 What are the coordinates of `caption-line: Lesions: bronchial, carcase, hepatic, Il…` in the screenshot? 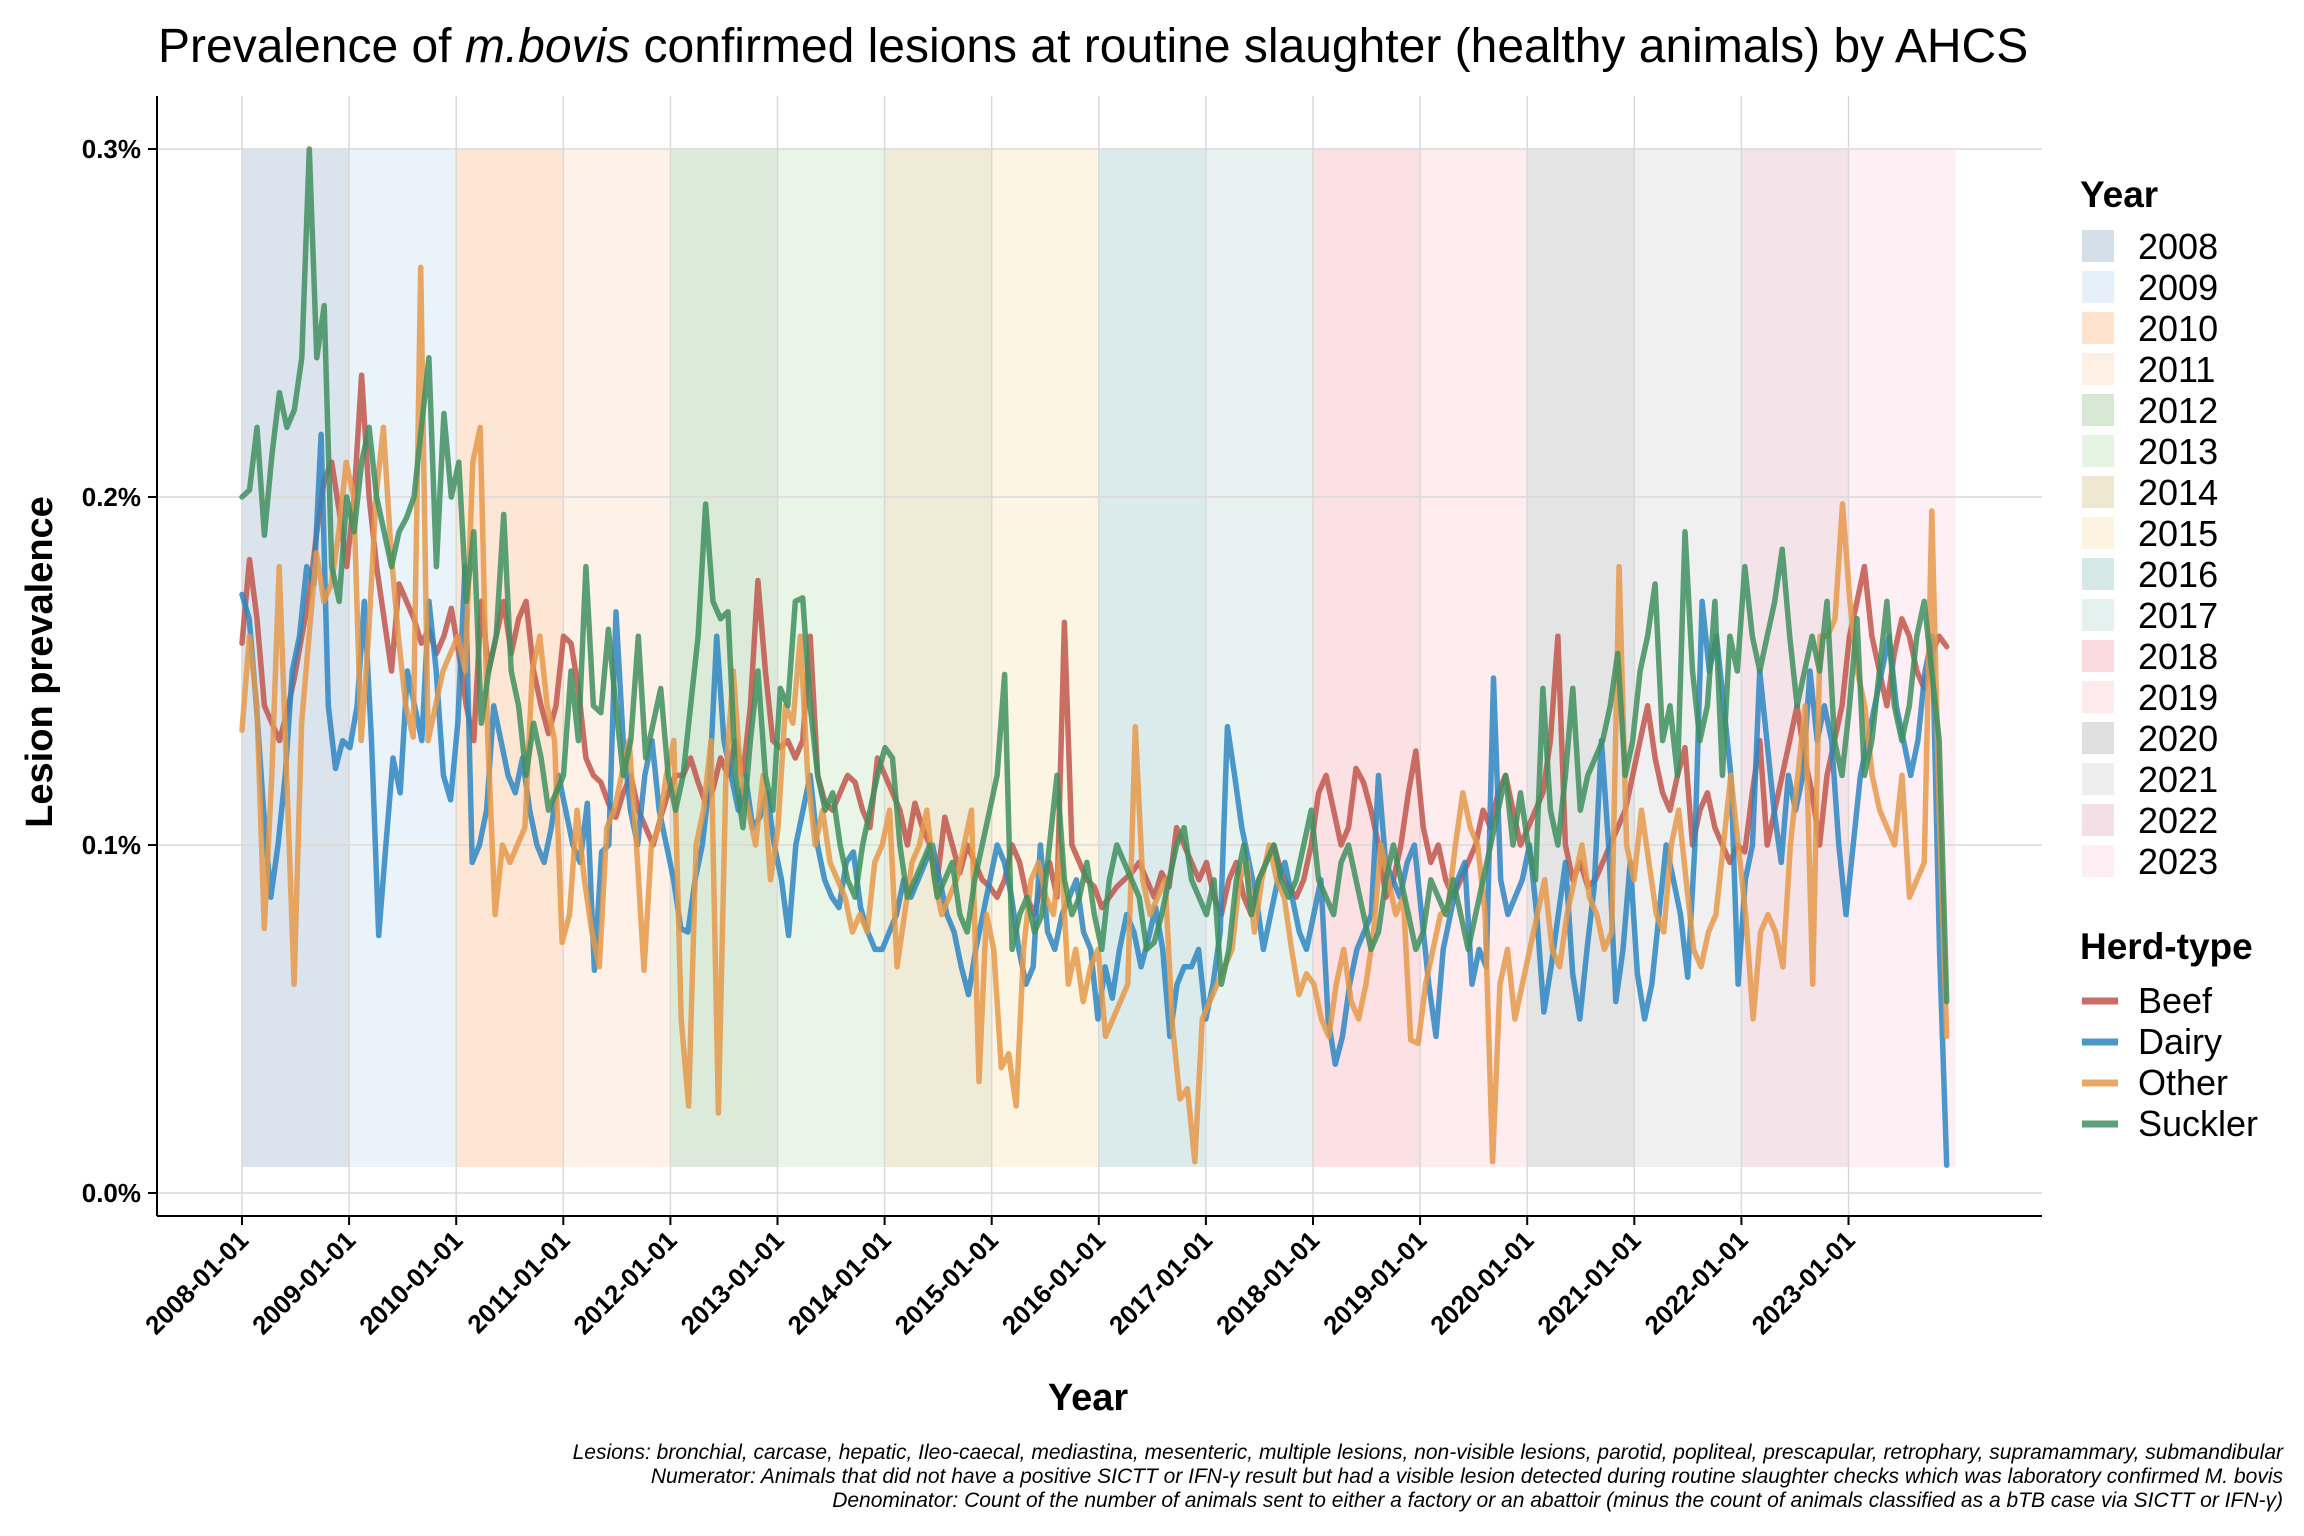 It's located at (1428, 1452).